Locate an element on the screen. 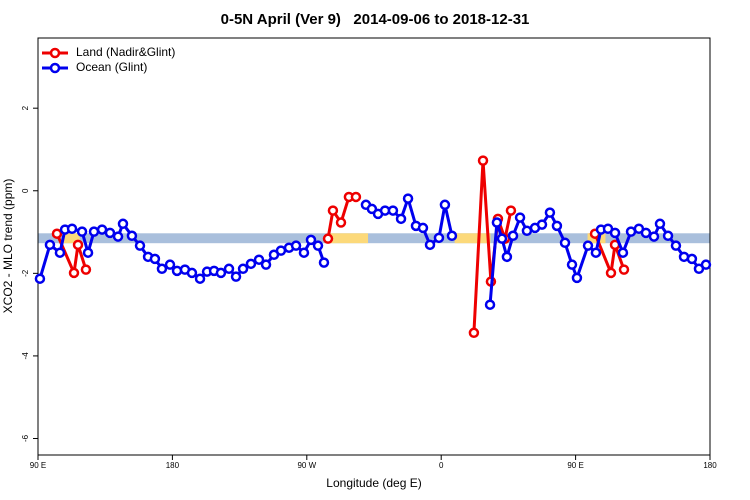 This screenshot has width=750, height=500. x-tick-label: 0 is located at coordinates (441, 465).